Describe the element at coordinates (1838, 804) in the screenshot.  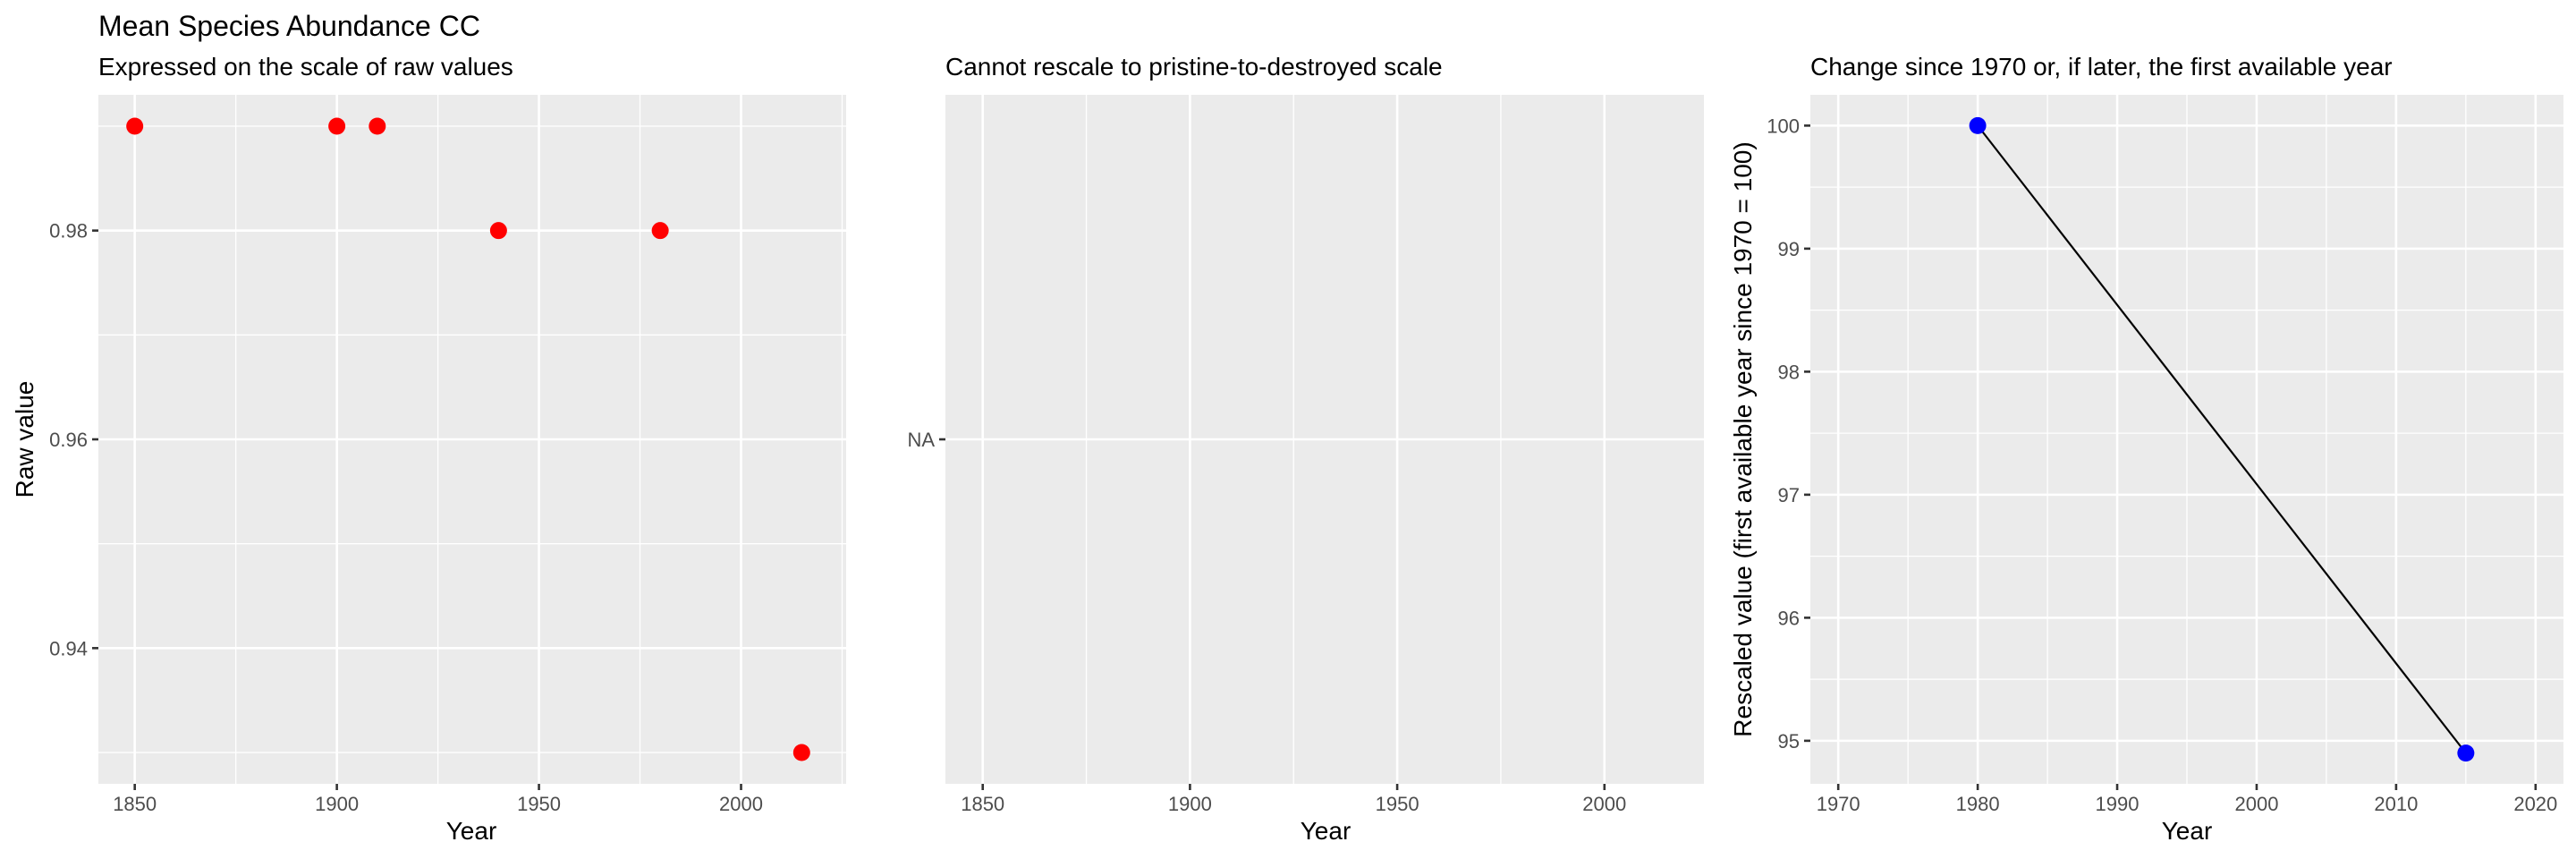
I see `panel-3-x-tick-label: 1970` at that location.